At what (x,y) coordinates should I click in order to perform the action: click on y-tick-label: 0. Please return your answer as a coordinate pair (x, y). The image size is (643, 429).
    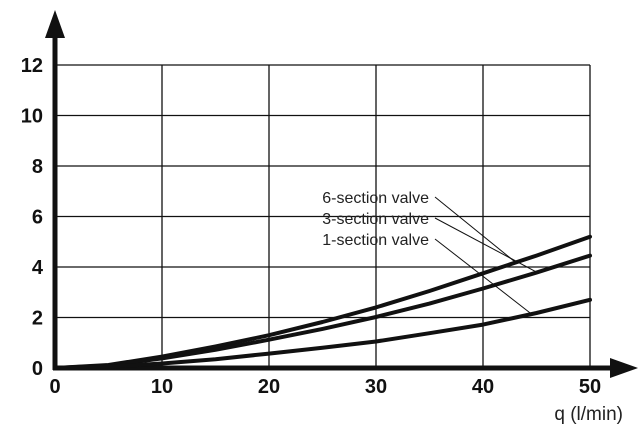
    Looking at the image, I should click on (37, 369).